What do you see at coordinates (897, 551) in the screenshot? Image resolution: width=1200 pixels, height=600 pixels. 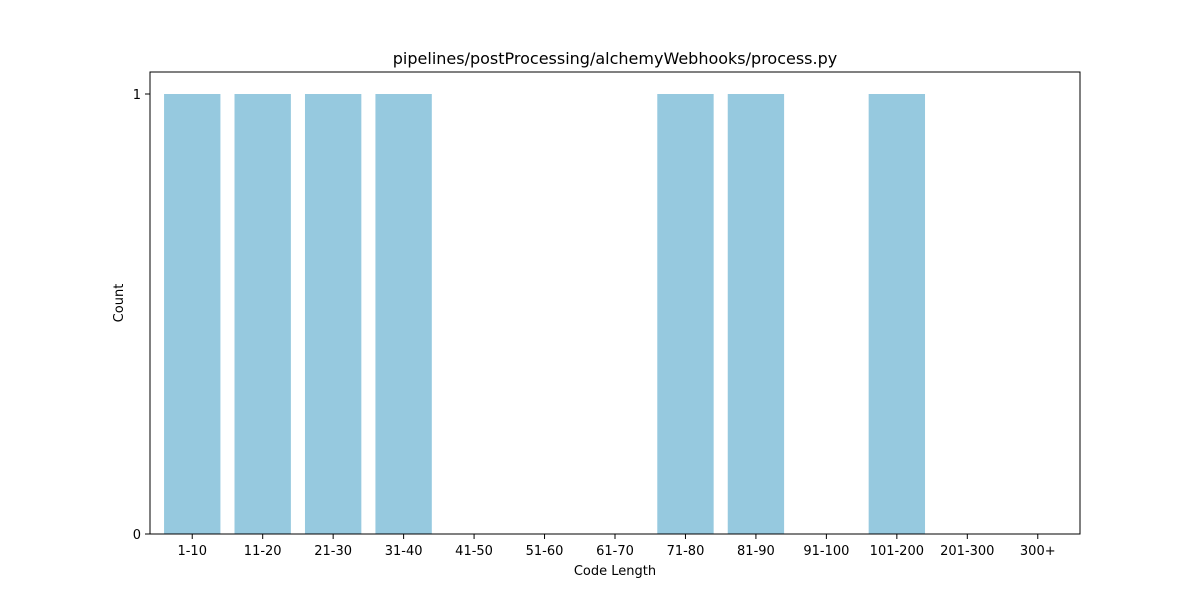 I see `x-tick-label: 101-200` at bounding box center [897, 551].